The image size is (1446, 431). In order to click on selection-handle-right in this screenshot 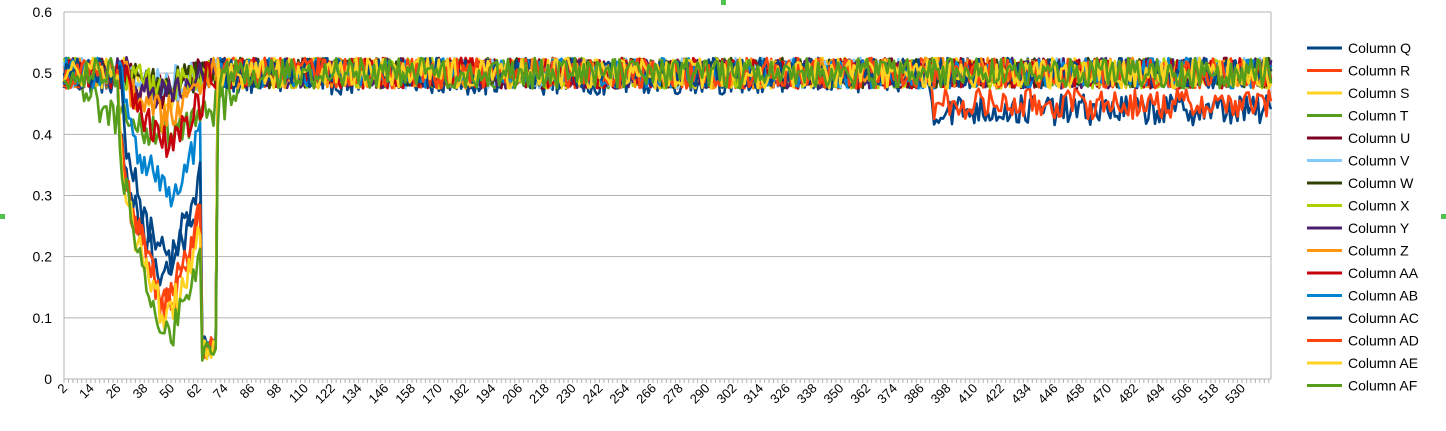, I will do `click(1443, 216)`.